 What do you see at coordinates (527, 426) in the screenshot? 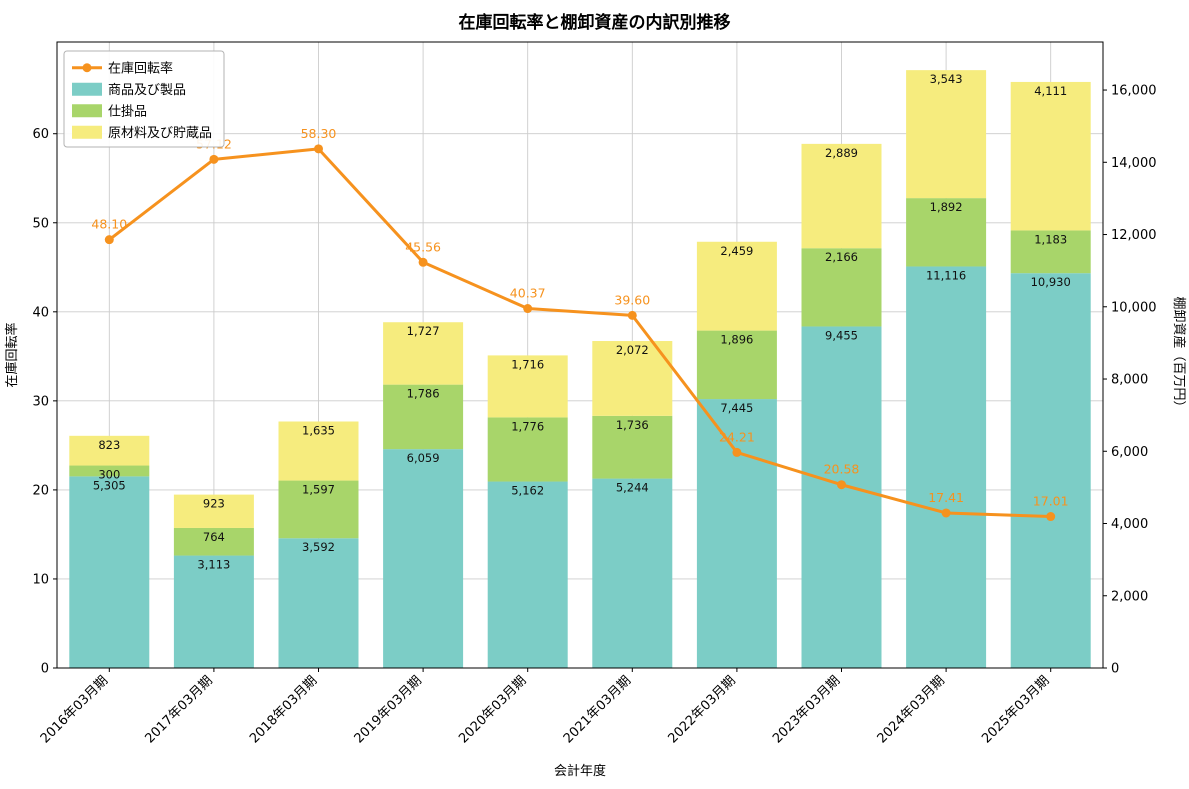
I see `bar-value-label: 1,776` at bounding box center [527, 426].